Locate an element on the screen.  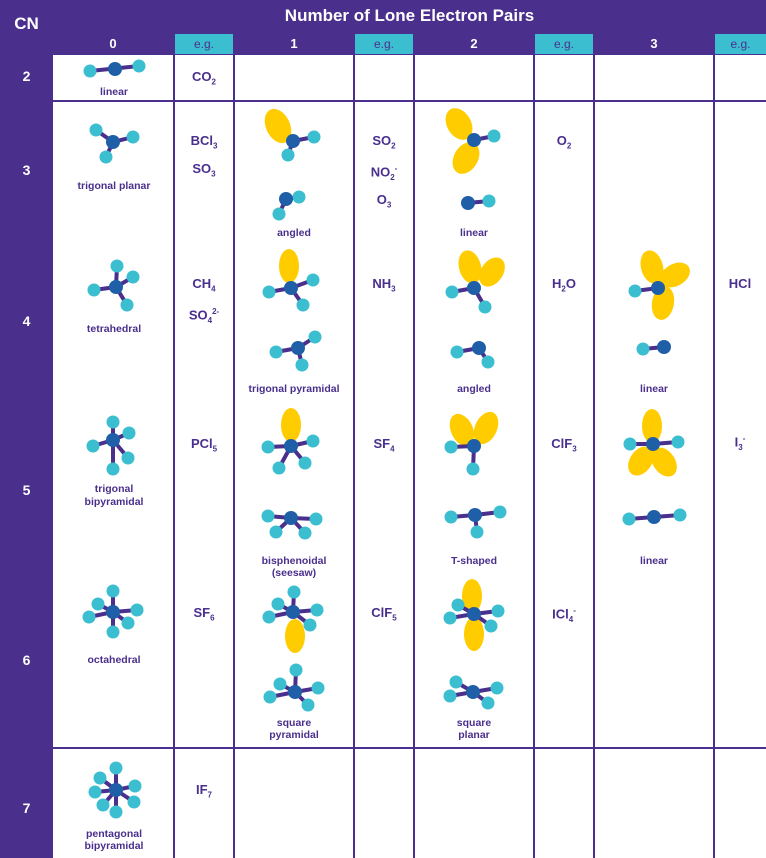
table-title: Number of Lone Electron Pairs is located at coordinates (409, 15).